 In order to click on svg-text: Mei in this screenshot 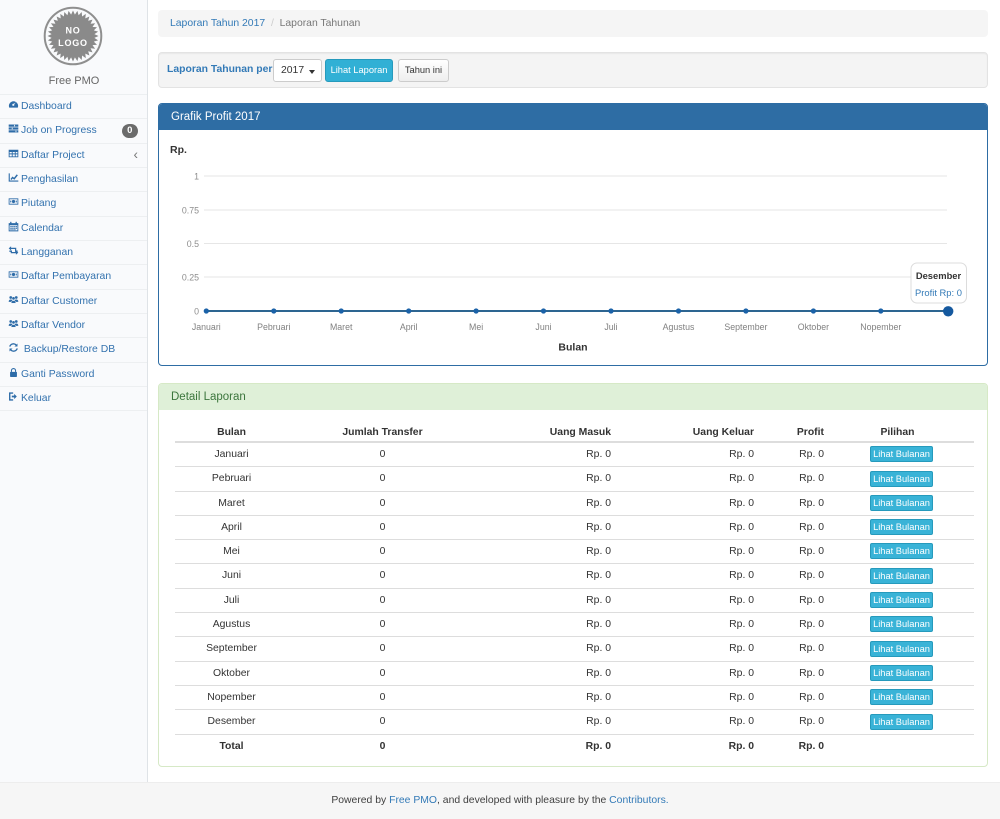, I will do `click(476, 327)`.